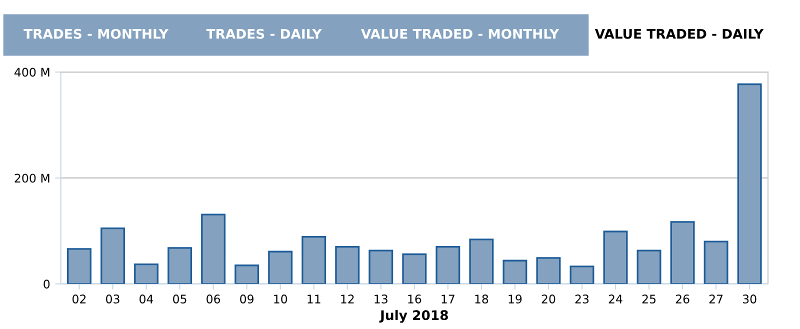 This screenshot has width=800, height=329. I want to click on x-tick-label: 03, so click(113, 299).